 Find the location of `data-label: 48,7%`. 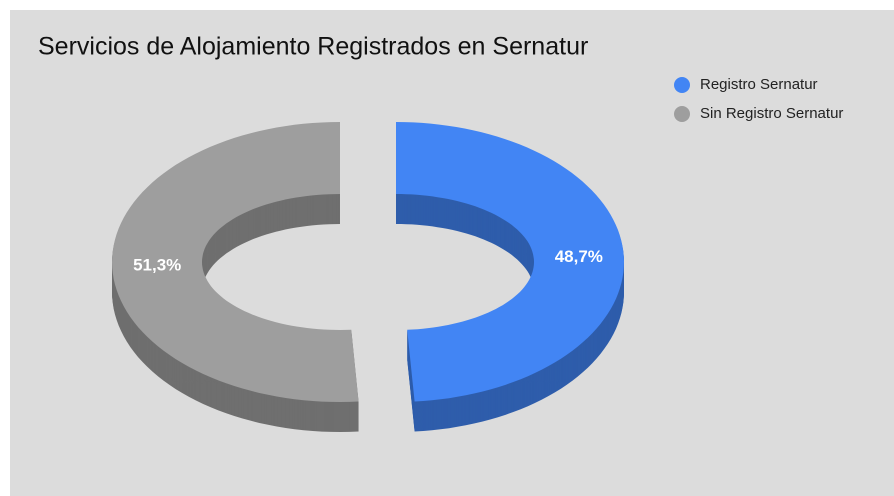

data-label: 48,7% is located at coordinates (579, 256).